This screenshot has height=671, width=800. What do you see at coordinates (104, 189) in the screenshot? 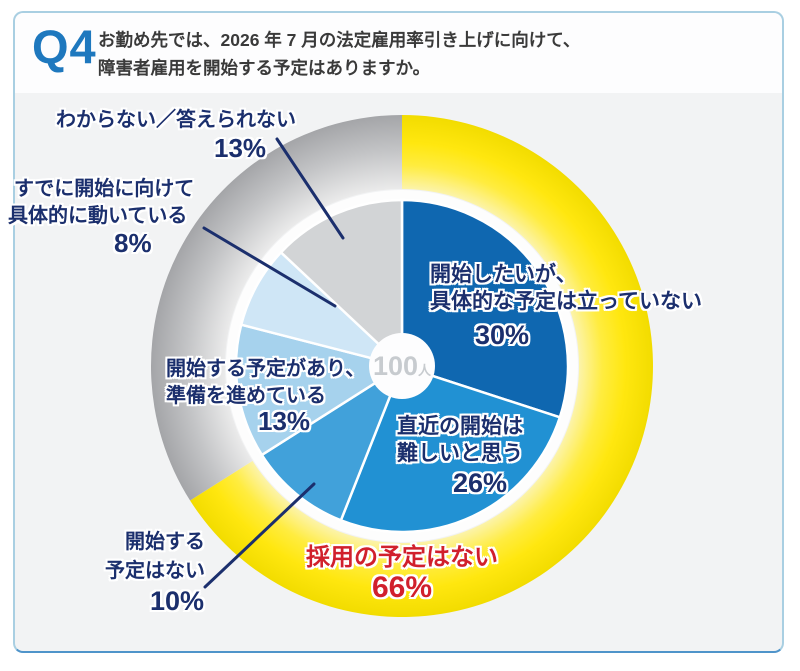
I see `callout-already-label-1: すでに開始に向けて` at bounding box center [104, 189].